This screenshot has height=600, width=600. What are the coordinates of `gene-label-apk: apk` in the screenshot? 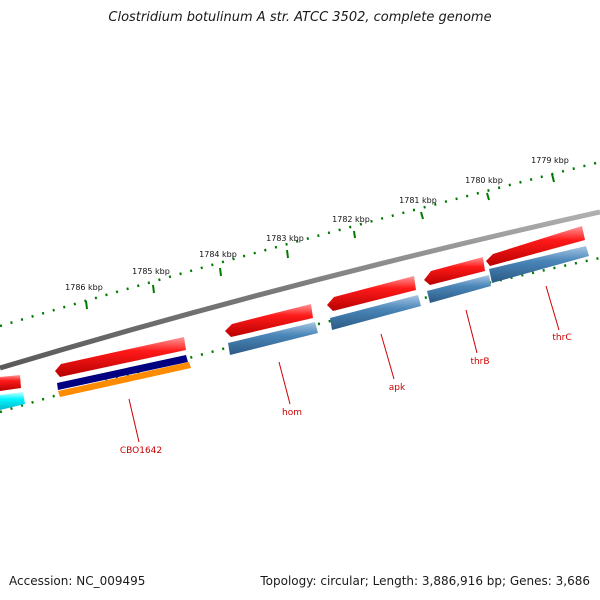 It's located at (397, 388).